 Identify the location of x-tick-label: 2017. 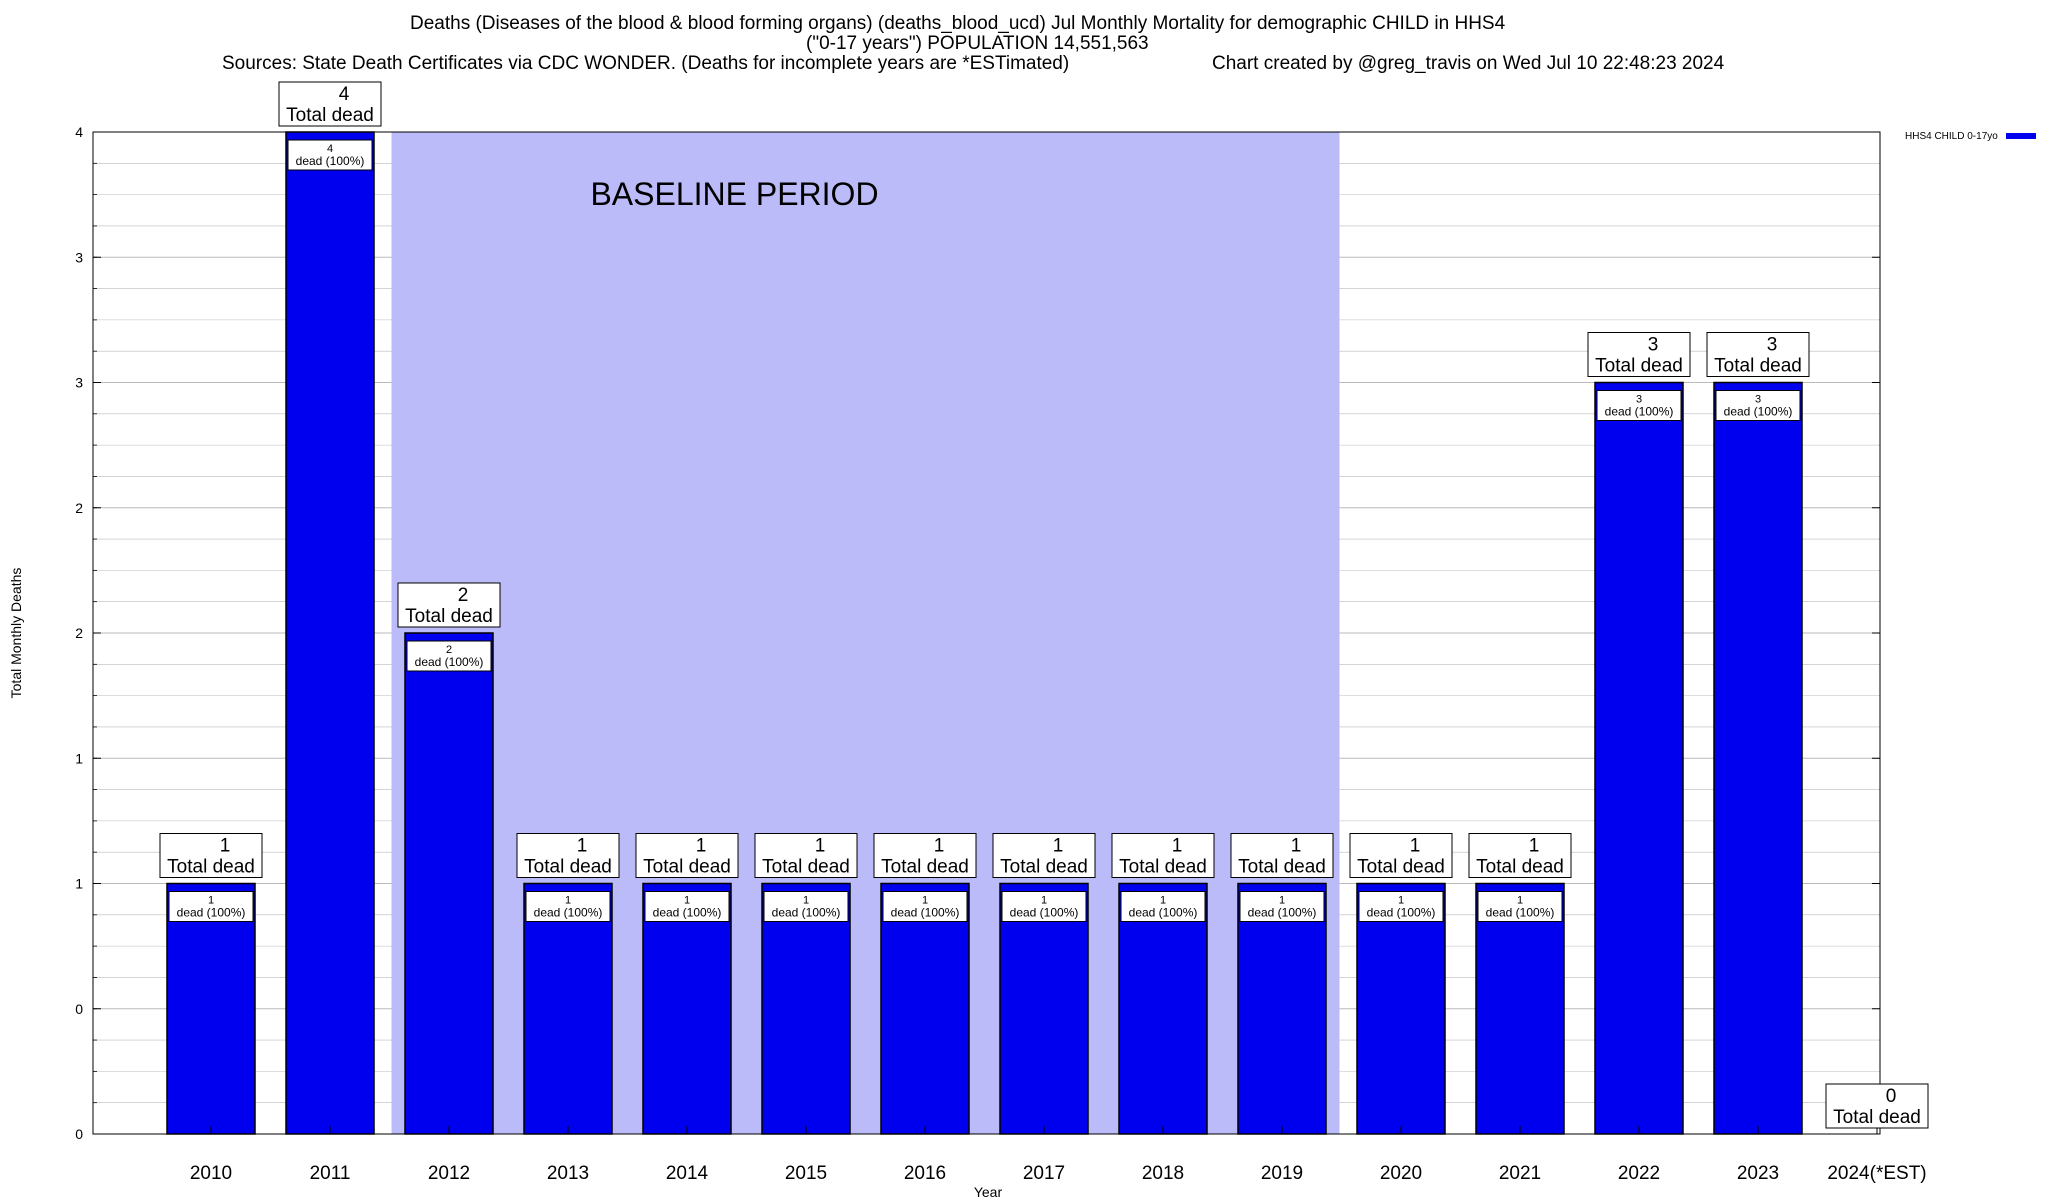
(1044, 1173).